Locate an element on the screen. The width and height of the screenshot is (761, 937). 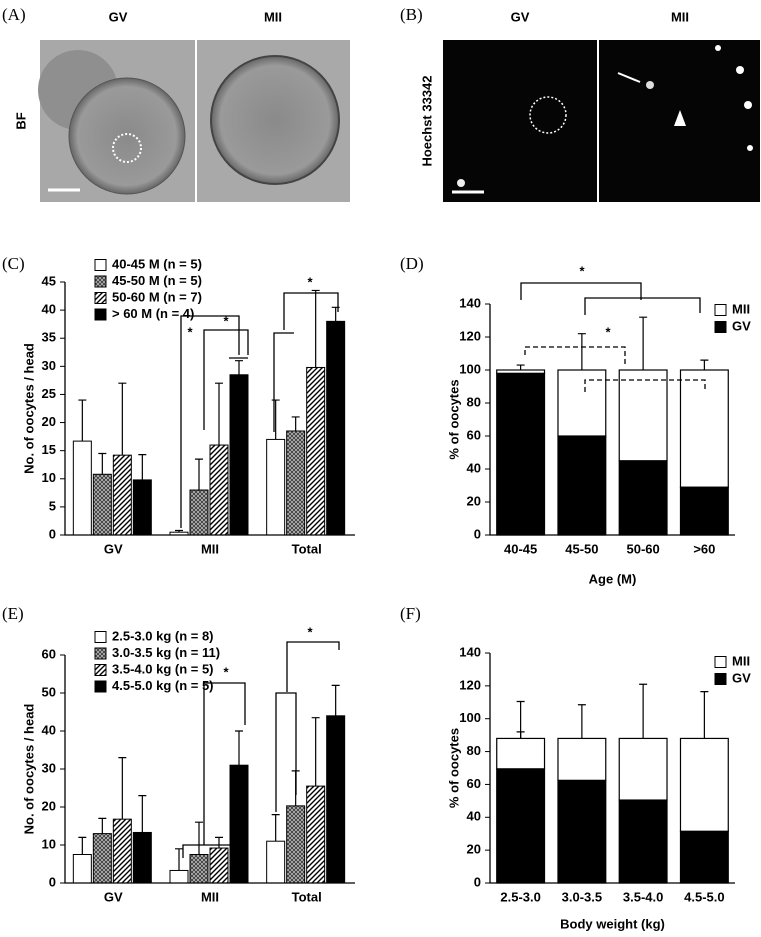
y-tick-label: 35 is located at coordinates (49, 337).